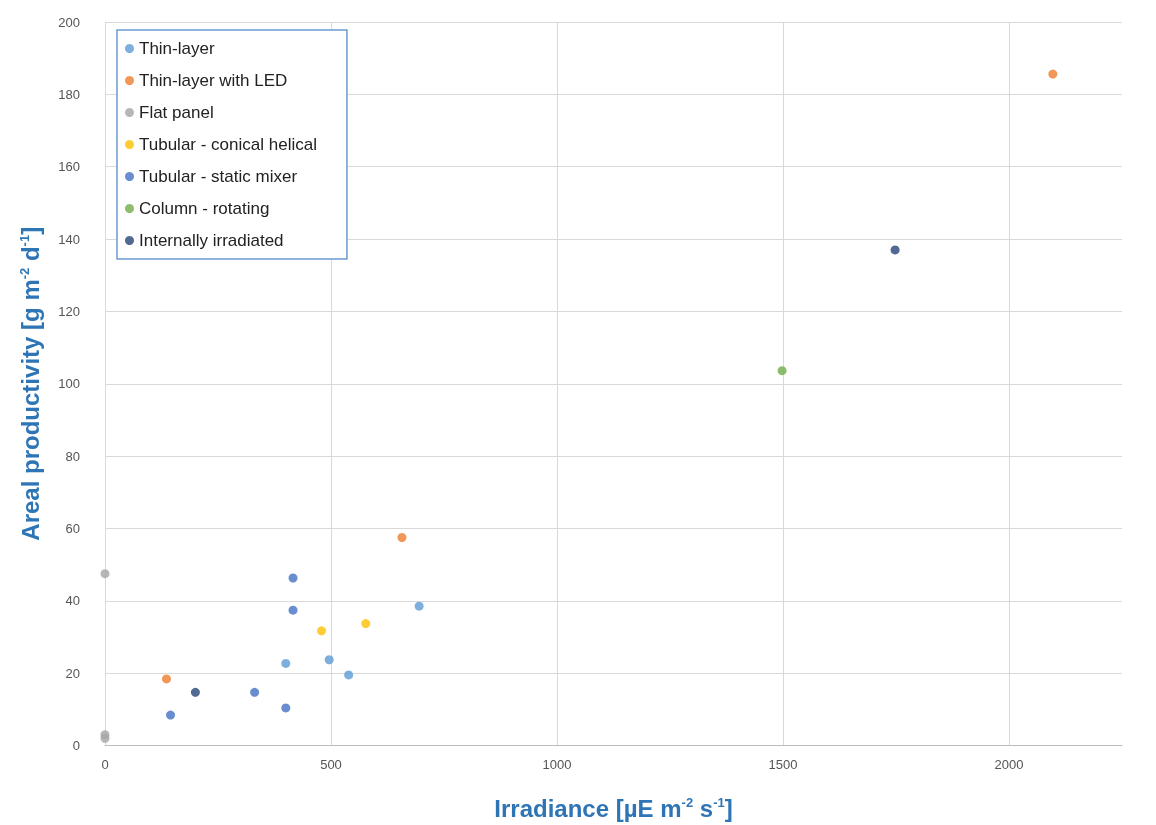  I want to click on y-tick-label: 100, so click(69, 384).